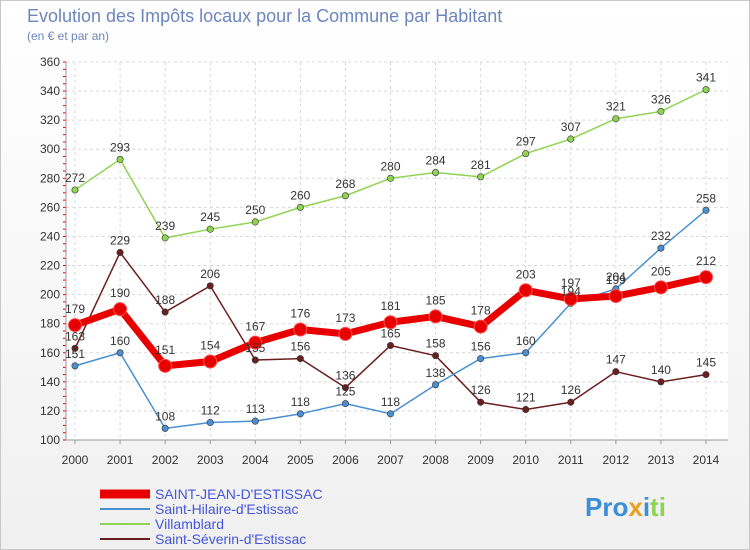  Describe the element at coordinates (75, 460) in the screenshot. I see `x-tick-label: 2000` at that location.